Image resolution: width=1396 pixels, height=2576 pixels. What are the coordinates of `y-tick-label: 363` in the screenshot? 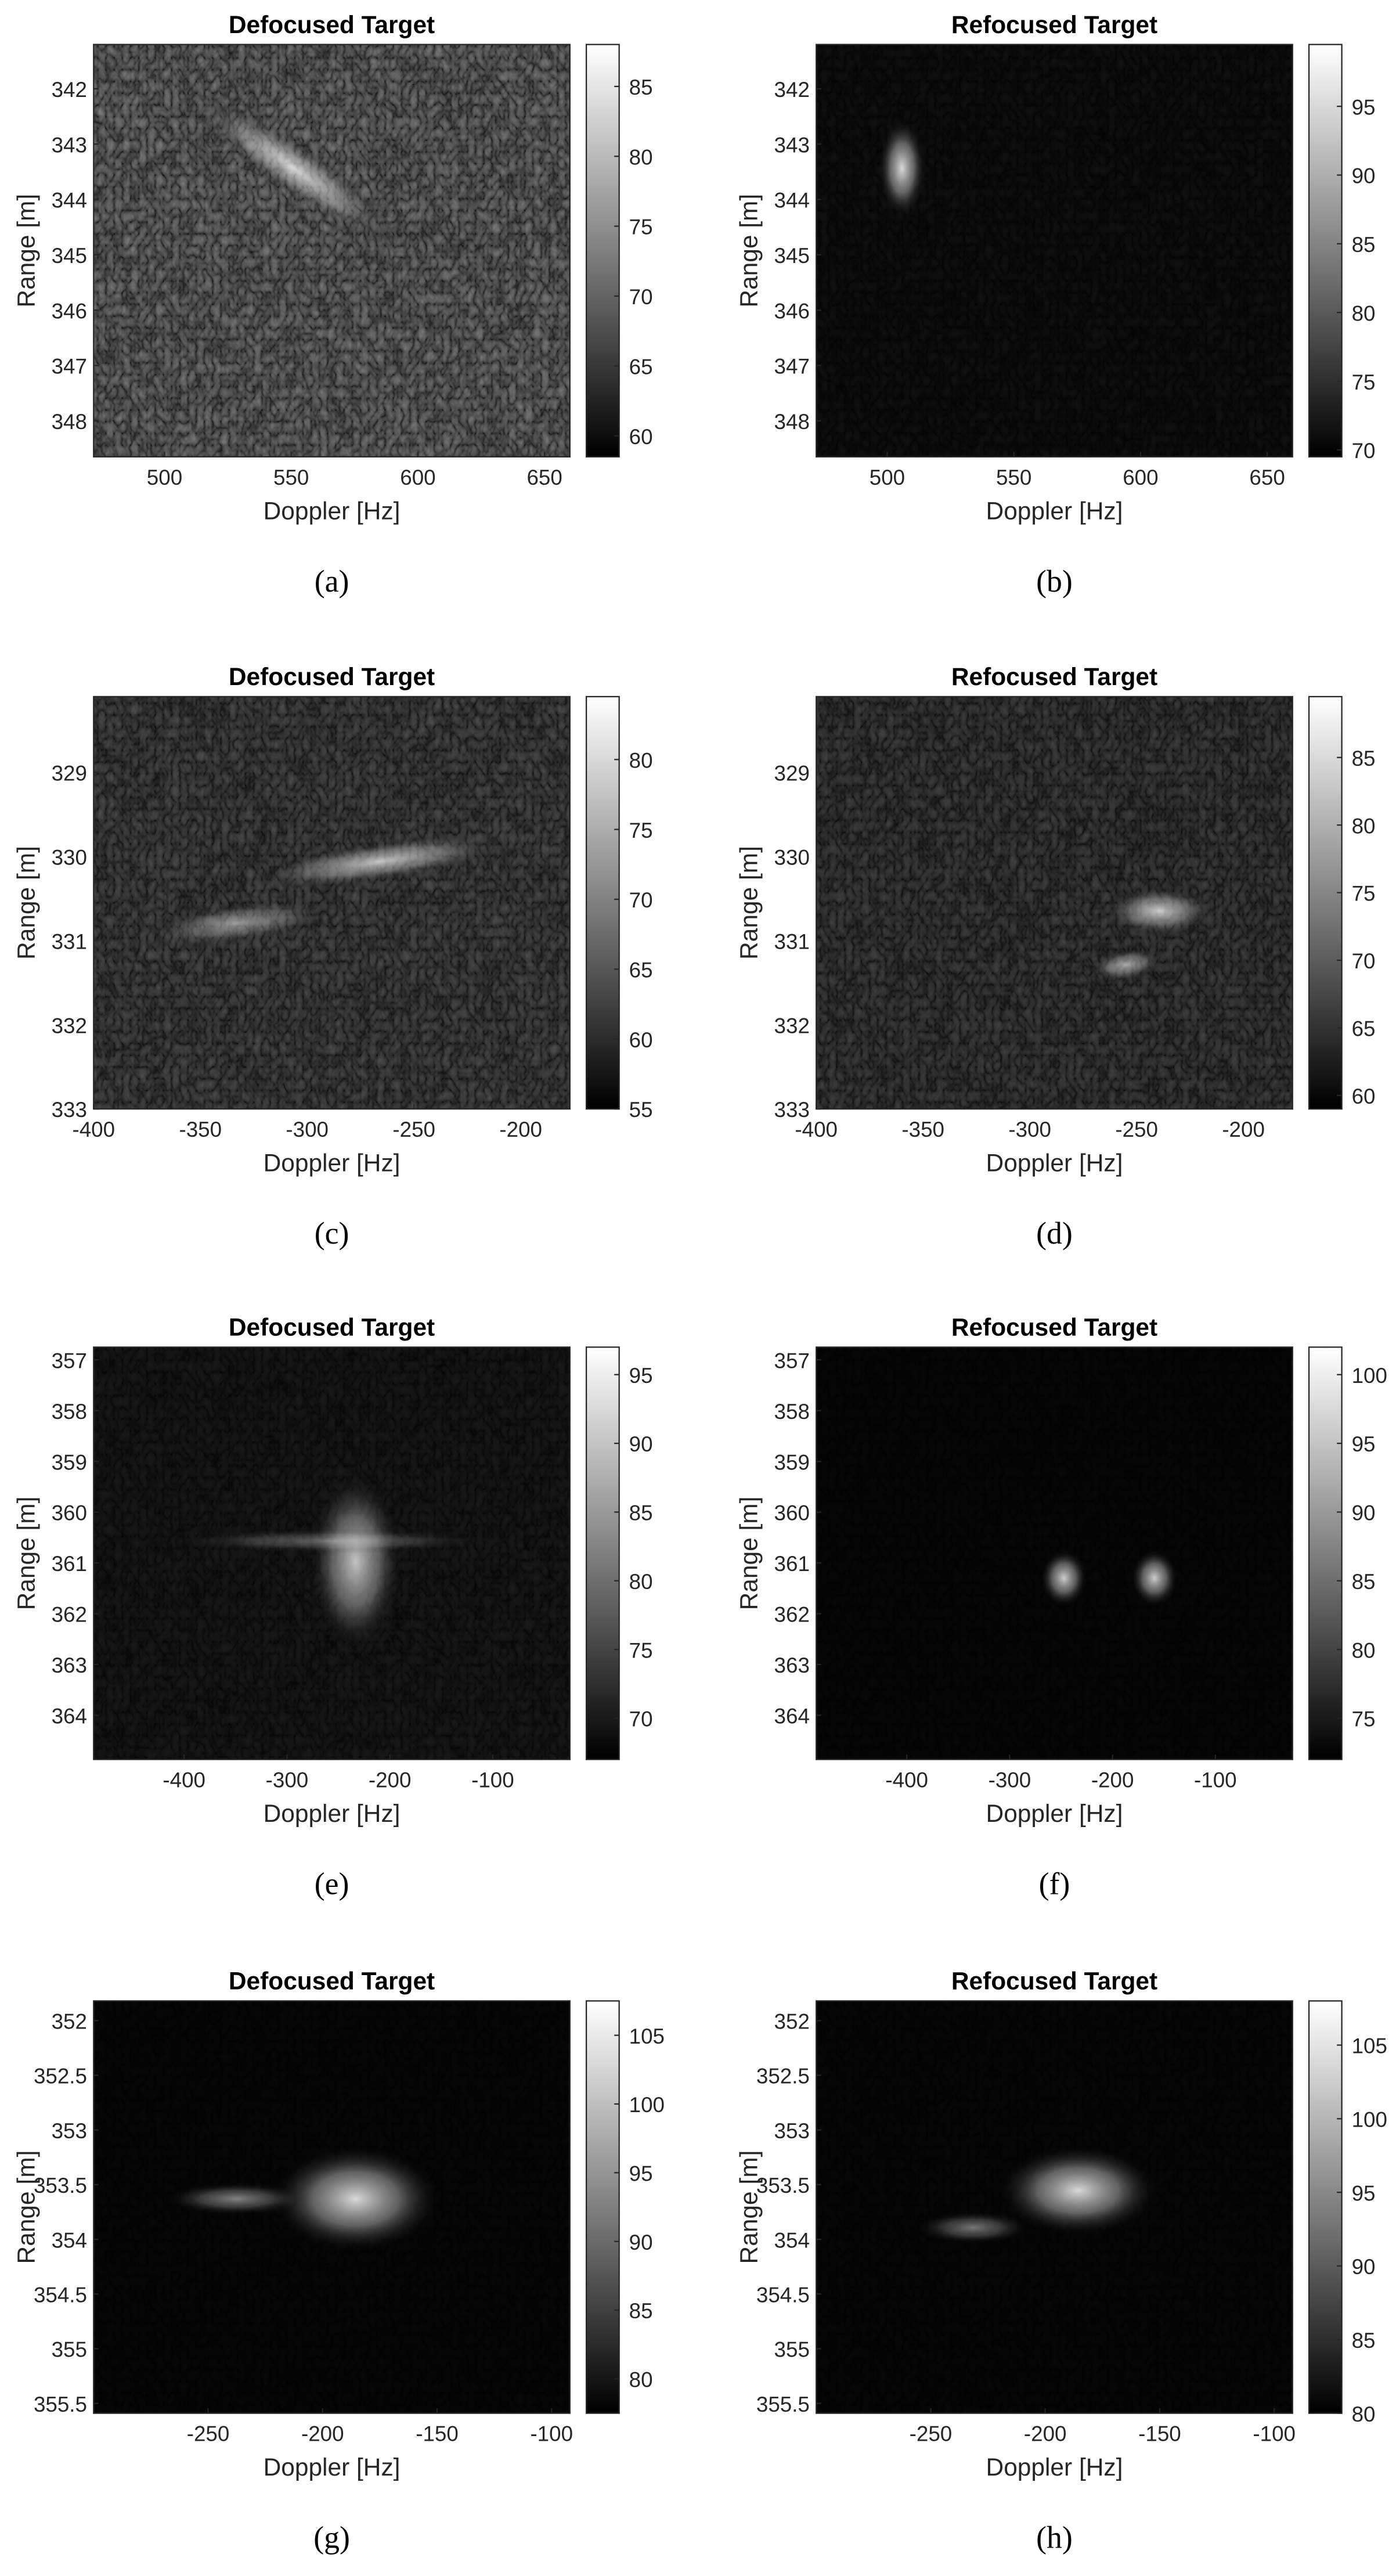 It's located at (792, 1665).